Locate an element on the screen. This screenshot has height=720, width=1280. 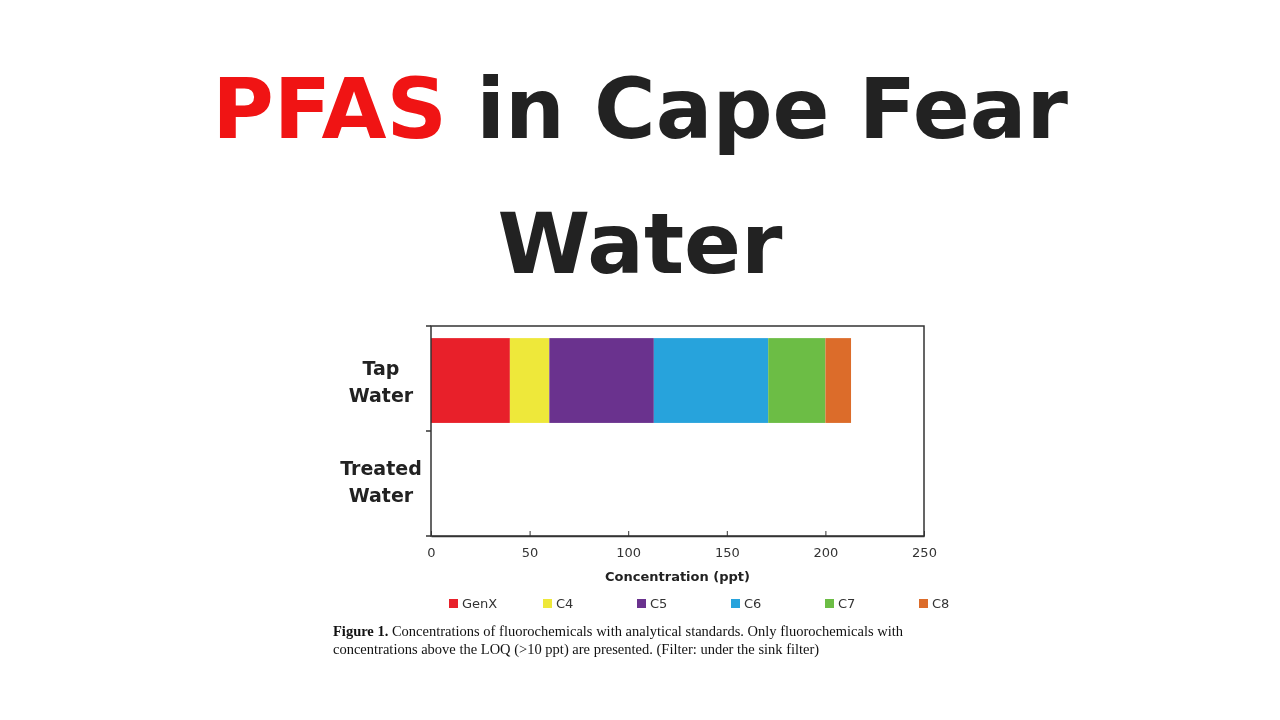
text: Figure 1. Concentrations of fluorochemicals with analytical standards. Only fluorochemicals with concentrations above the LOQ (>10 ppt) are presented. (Filter: under the sink filter) is located at coordinates (618, 640).